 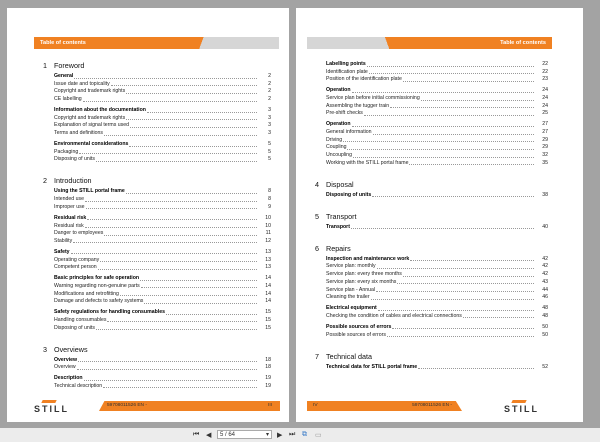 I want to click on toc-entry: Technical description 19, so click(x=162, y=386).